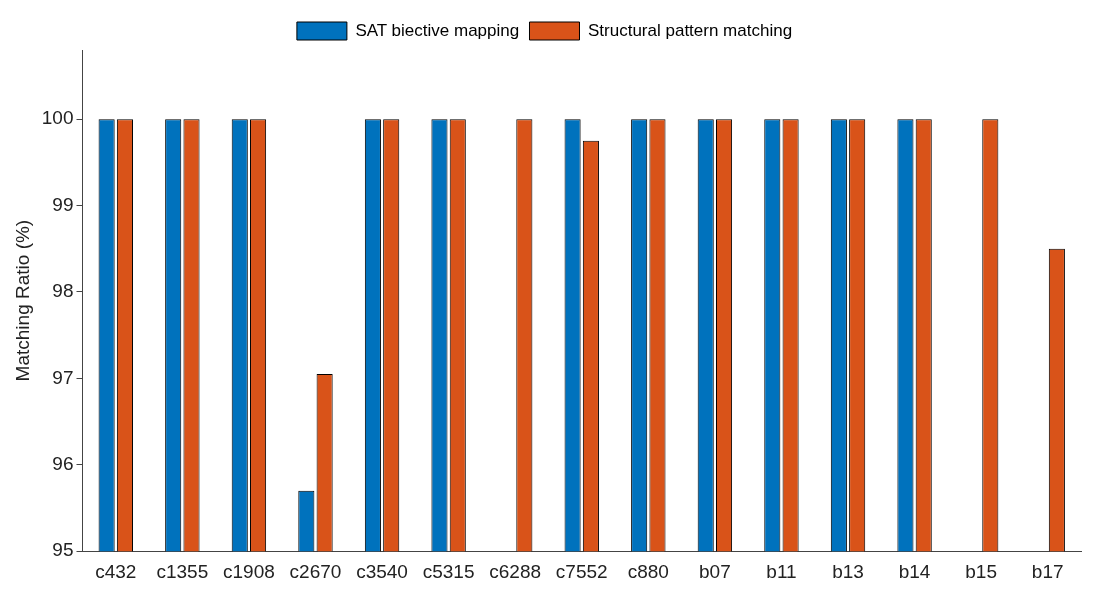 This screenshot has width=1099, height=602. What do you see at coordinates (63, 464) in the screenshot?
I see `y-tick-label: 96` at bounding box center [63, 464].